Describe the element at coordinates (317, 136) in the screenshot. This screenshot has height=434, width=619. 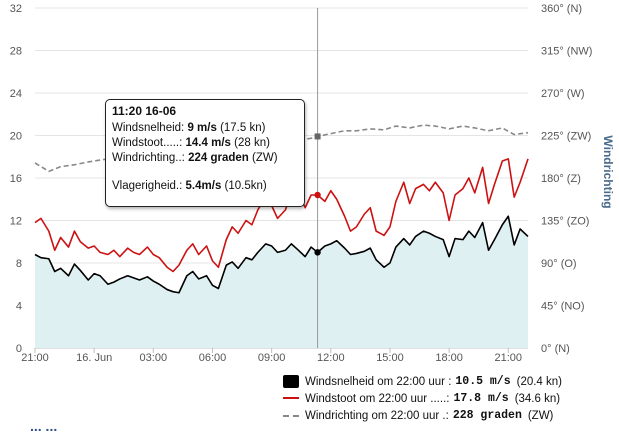
I see `direction-marker` at that location.